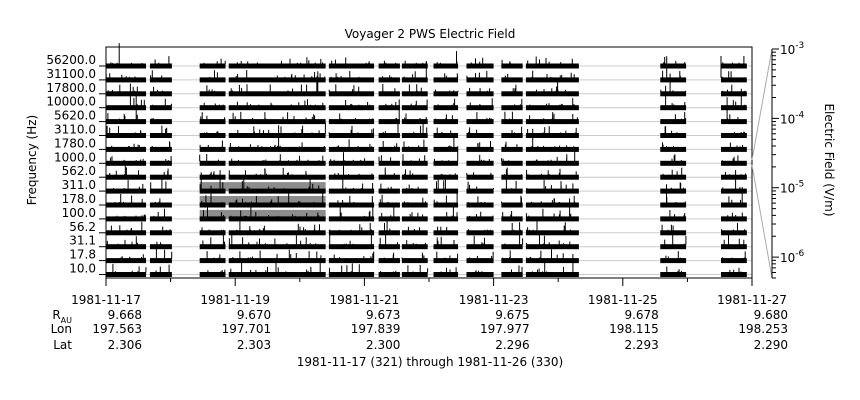 The image size is (860, 400). What do you see at coordinates (778, 160) in the screenshot?
I see `colorbar: 10-3 10-4 10-5 10-6` at bounding box center [778, 160].